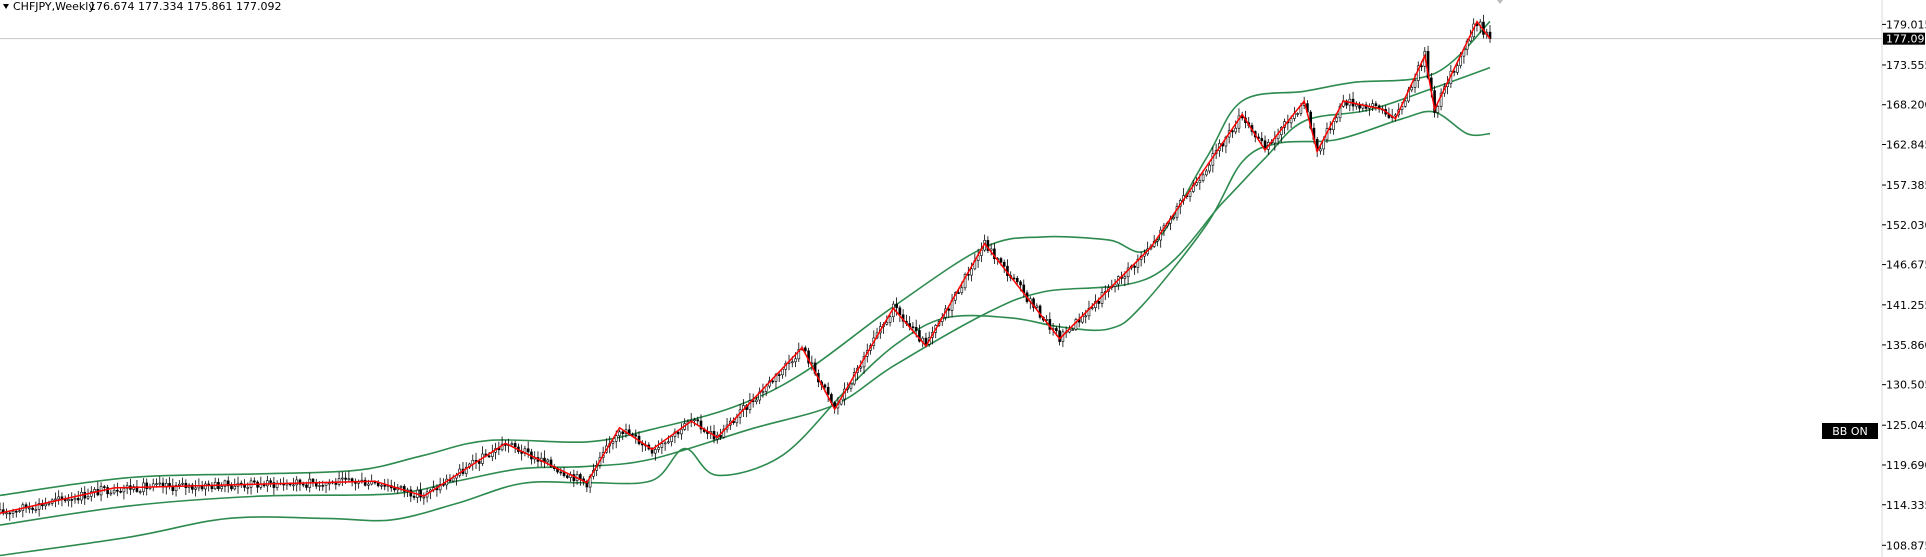 This screenshot has height=557, width=1926. What do you see at coordinates (1906, 345) in the screenshot?
I see `y-tick-label: 135.860` at bounding box center [1906, 345].